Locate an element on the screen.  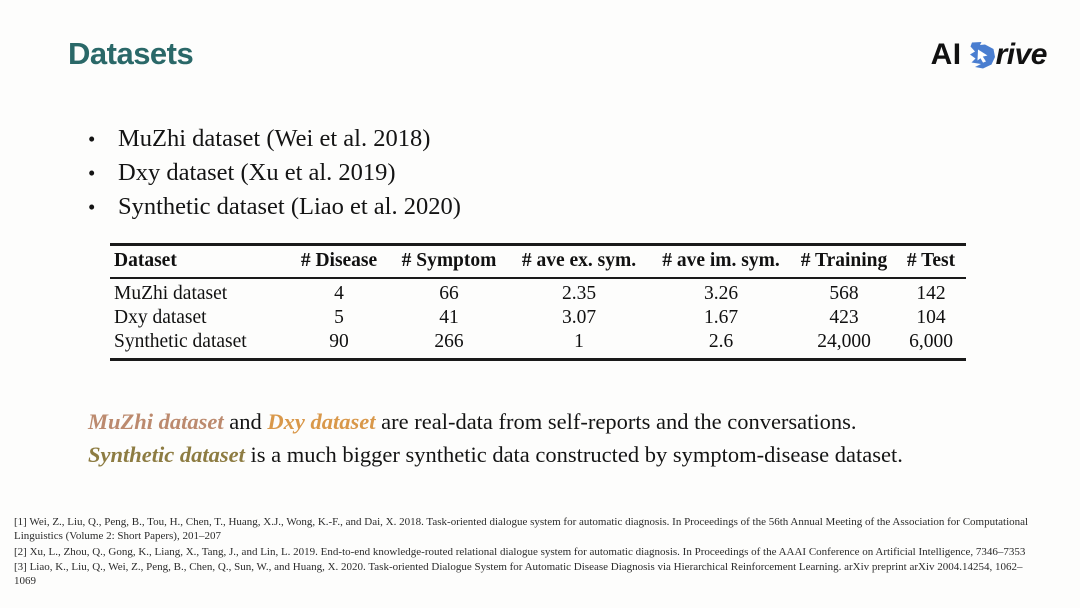
aidrive-logo: AI rive is located at coordinates (989, 55).